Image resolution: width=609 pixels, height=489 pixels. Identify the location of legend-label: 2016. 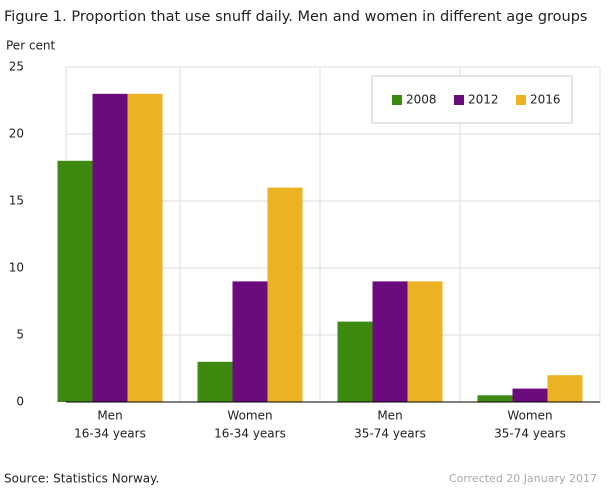
(545, 100).